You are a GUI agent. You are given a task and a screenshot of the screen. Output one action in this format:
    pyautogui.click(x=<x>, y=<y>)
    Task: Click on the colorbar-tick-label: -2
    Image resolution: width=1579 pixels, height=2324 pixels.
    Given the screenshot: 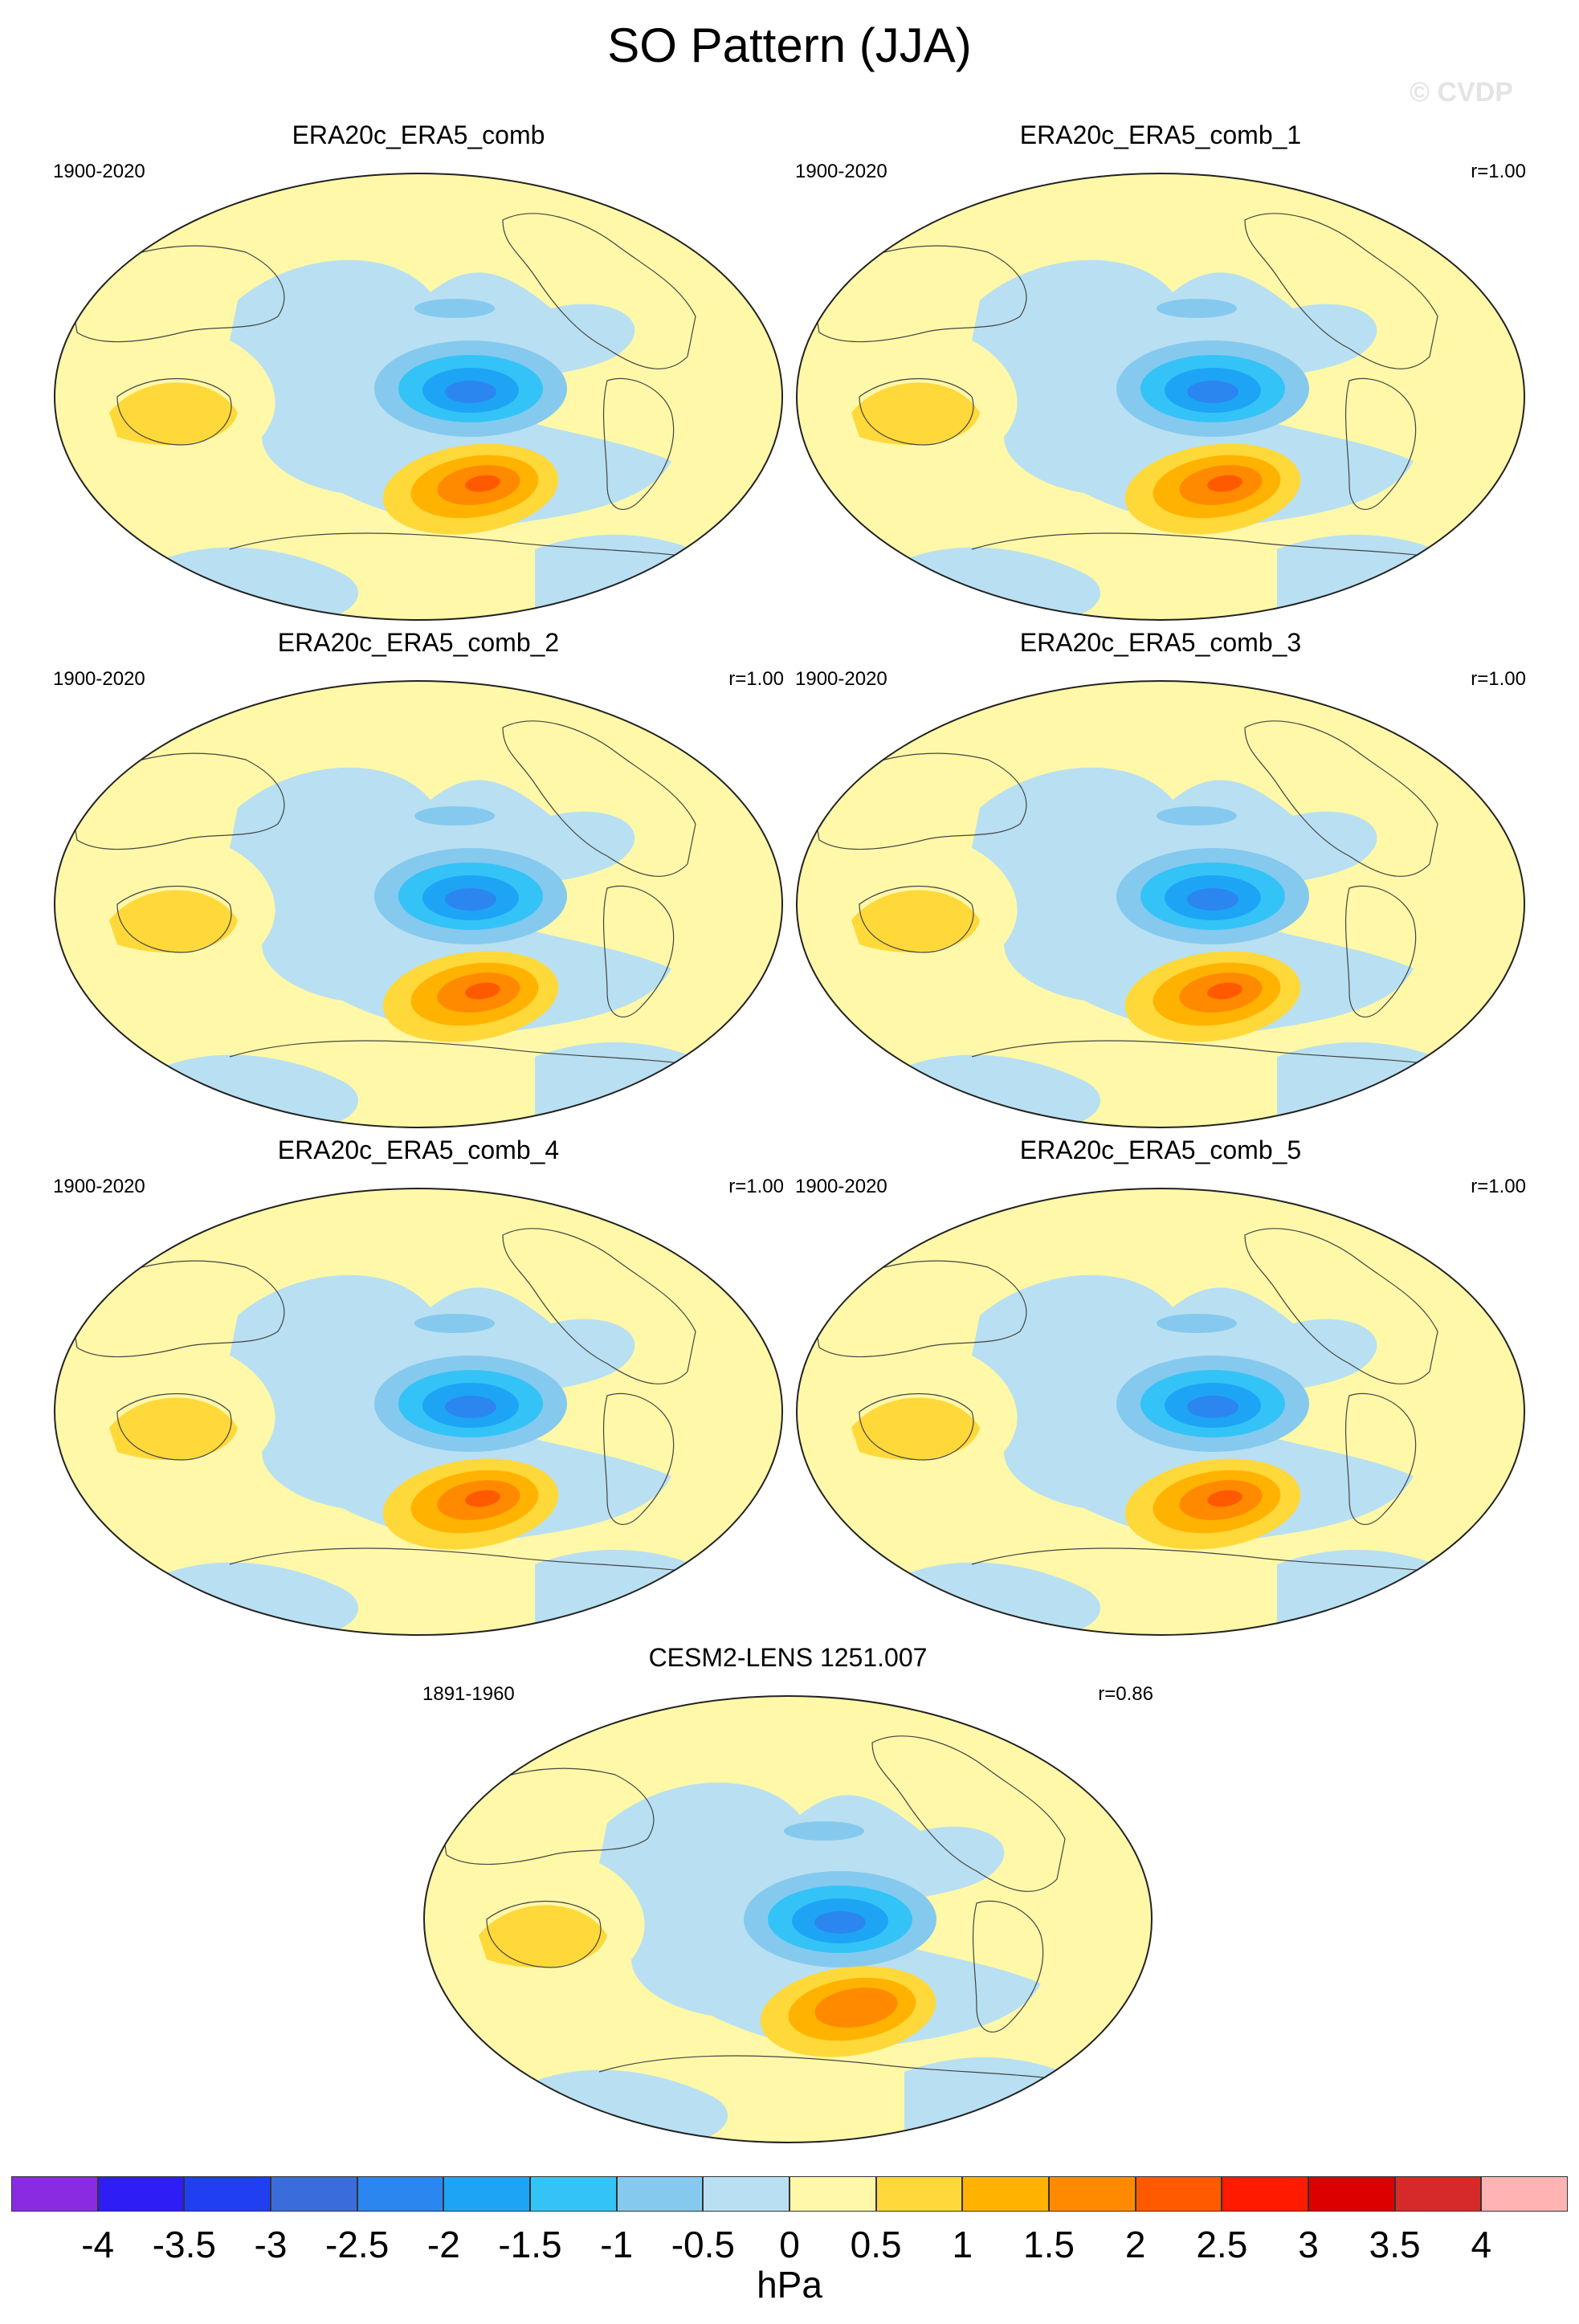 What is the action you would take?
    pyautogui.click(x=443, y=2245)
    